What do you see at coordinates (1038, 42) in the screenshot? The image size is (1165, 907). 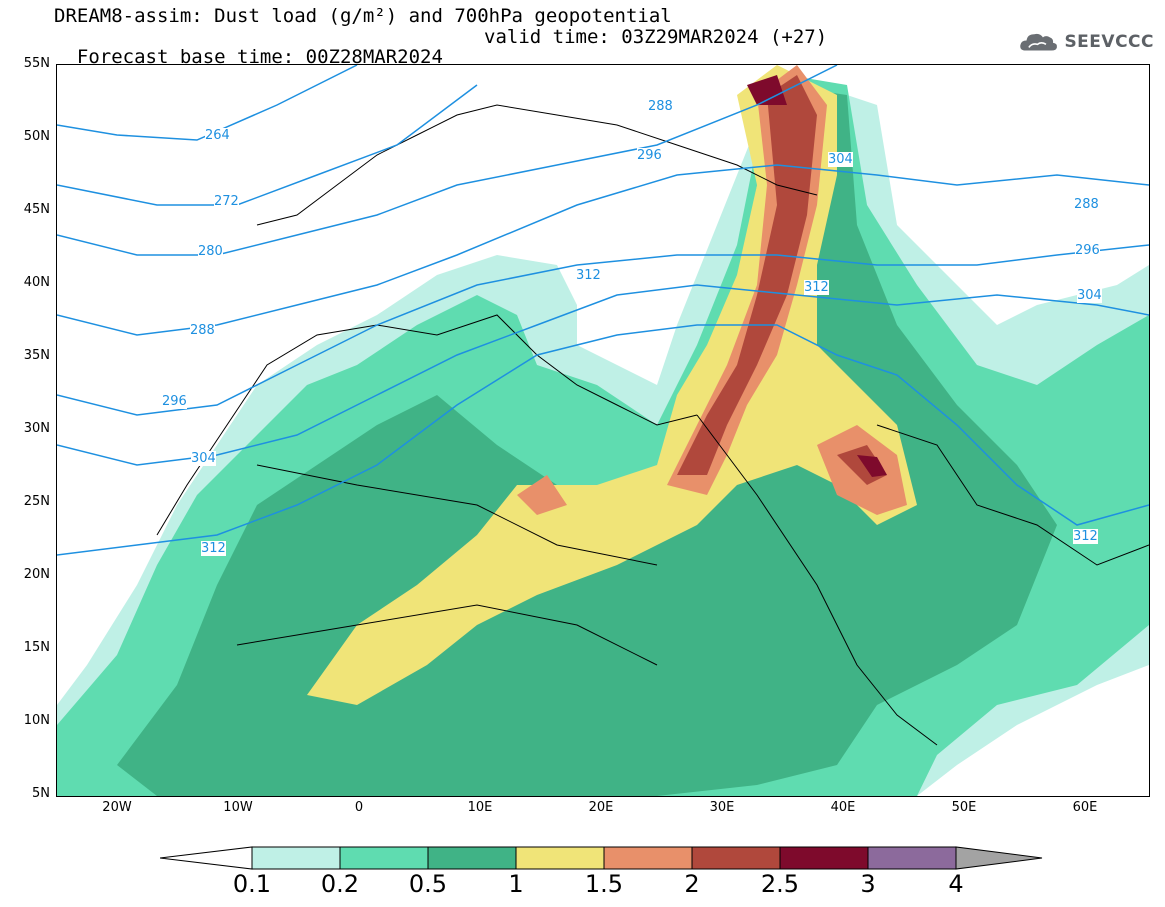 I see `cloud-icon` at bounding box center [1038, 42].